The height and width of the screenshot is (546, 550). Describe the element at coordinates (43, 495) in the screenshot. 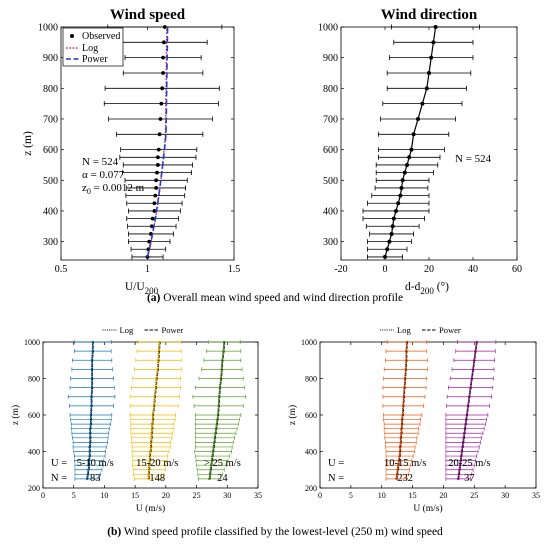

I see `x-tick-label: 0` at that location.